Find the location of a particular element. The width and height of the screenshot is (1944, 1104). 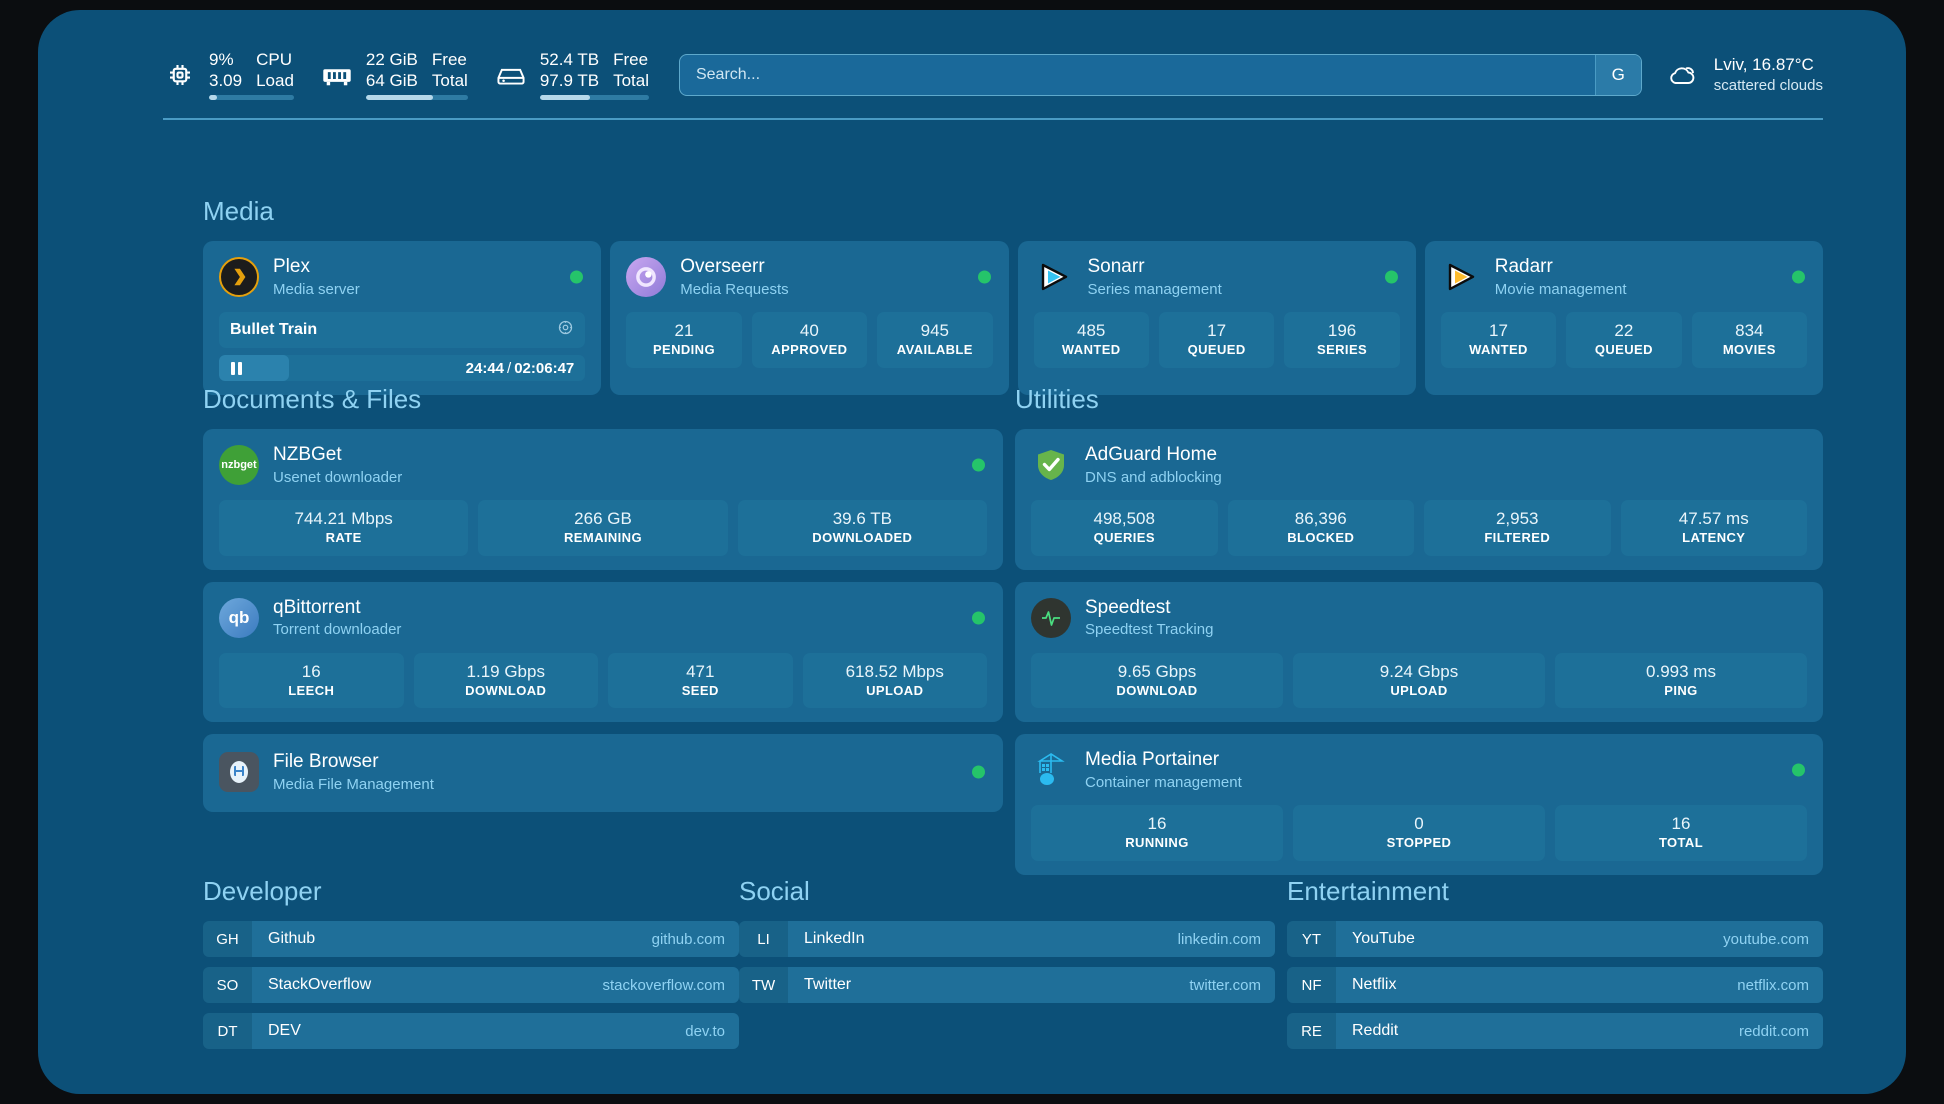

stat-cell: 744.21 Mbps RATE is located at coordinates (344, 528).